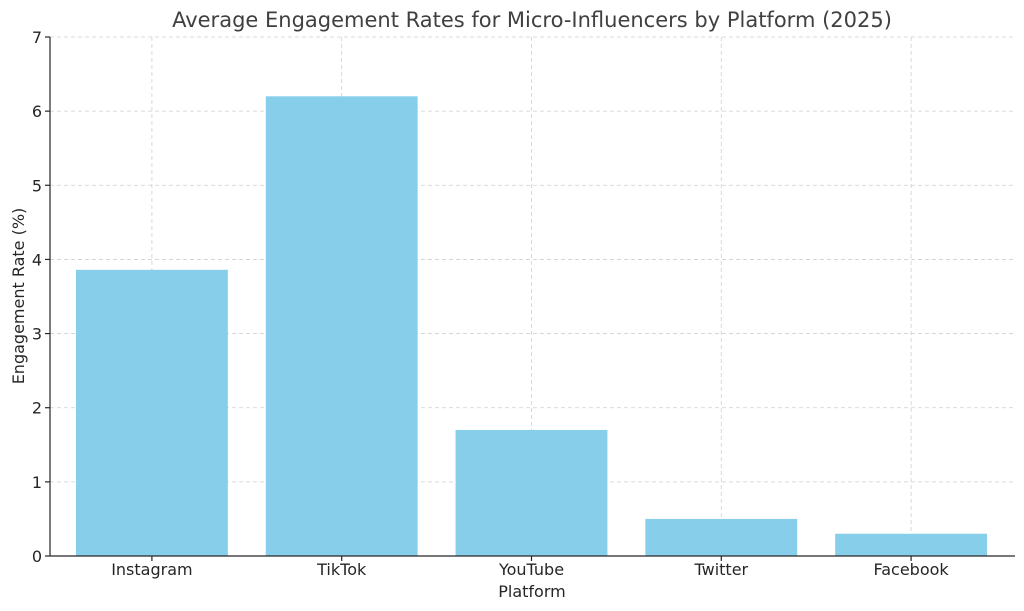 Image resolution: width=1024 pixels, height=611 pixels. Describe the element at coordinates (37, 408) in the screenshot. I see `y-tick-label: 2` at that location.